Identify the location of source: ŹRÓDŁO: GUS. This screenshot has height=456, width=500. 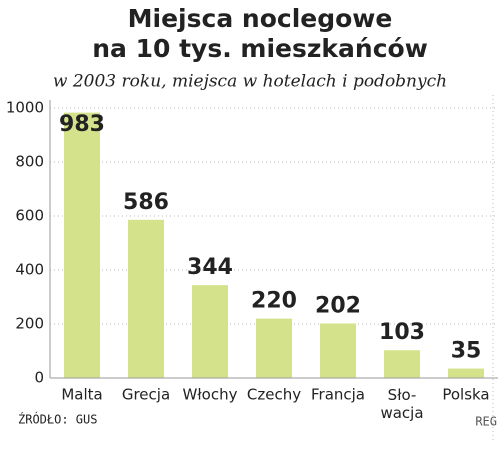
(57, 419).